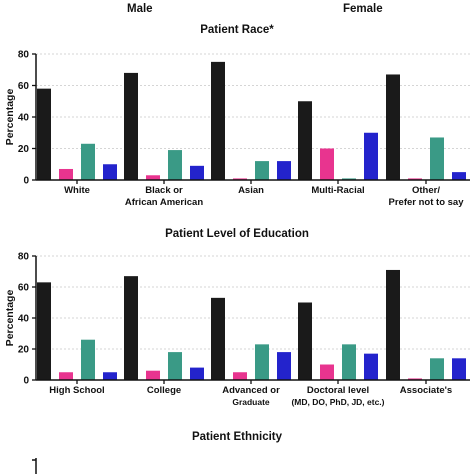  I want to click on education-category-label: (MD, DO, PhD, JD, etc.), so click(337, 402).